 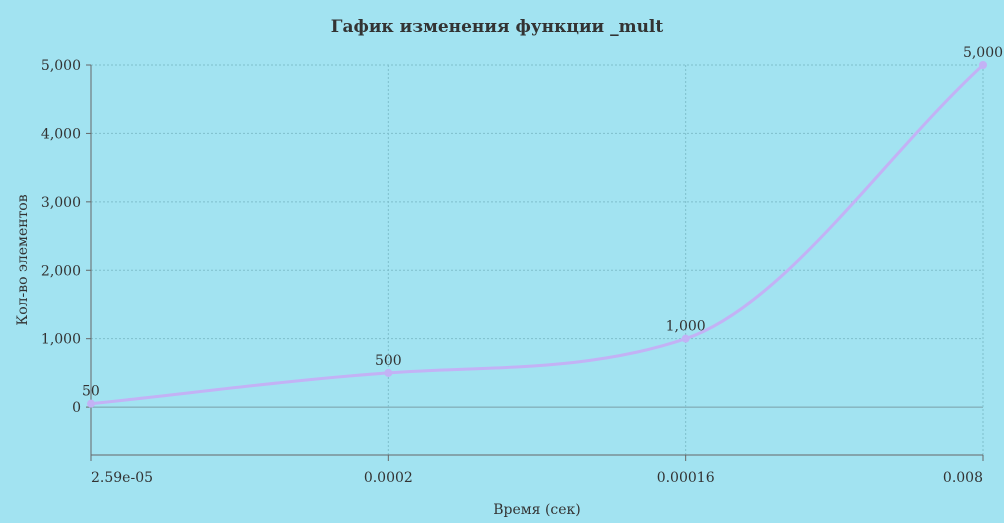 I want to click on x-tick-label: 0.00016, so click(x=686, y=478).